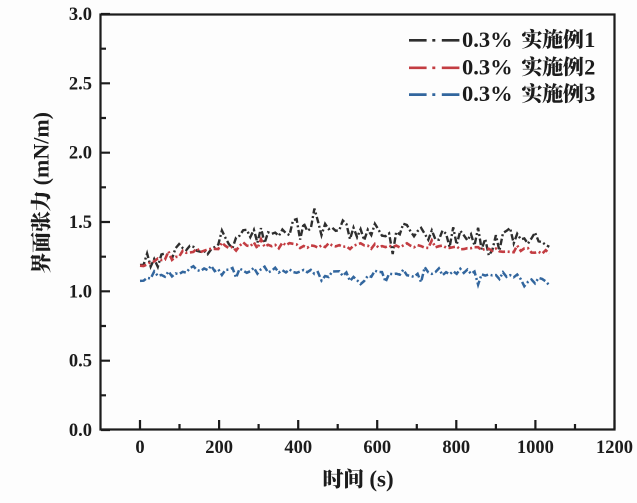 The width and height of the screenshot is (637, 503). I want to click on svg-text: 0, so click(139, 448).